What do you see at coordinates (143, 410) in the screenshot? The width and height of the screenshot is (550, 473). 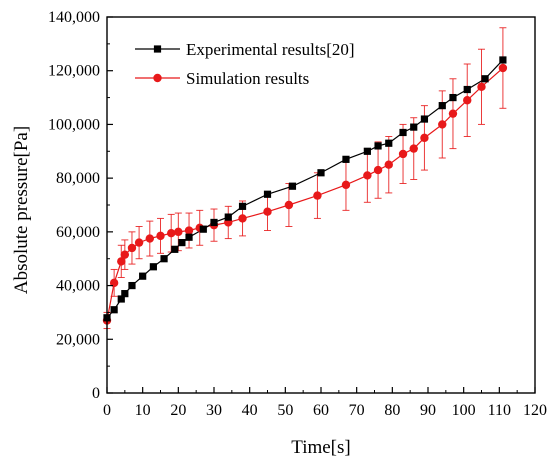 I see `x-tick-label: 10` at bounding box center [143, 410].